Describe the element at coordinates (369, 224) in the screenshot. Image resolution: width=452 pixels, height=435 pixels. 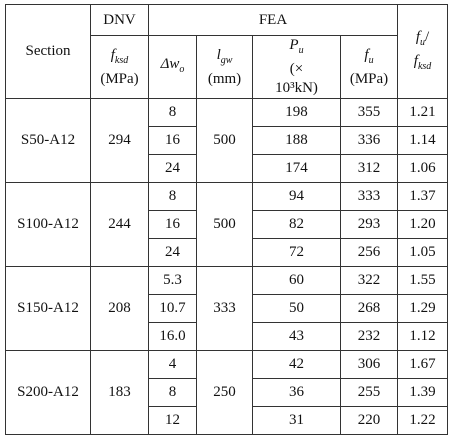
I see `cell: 293` at that location.